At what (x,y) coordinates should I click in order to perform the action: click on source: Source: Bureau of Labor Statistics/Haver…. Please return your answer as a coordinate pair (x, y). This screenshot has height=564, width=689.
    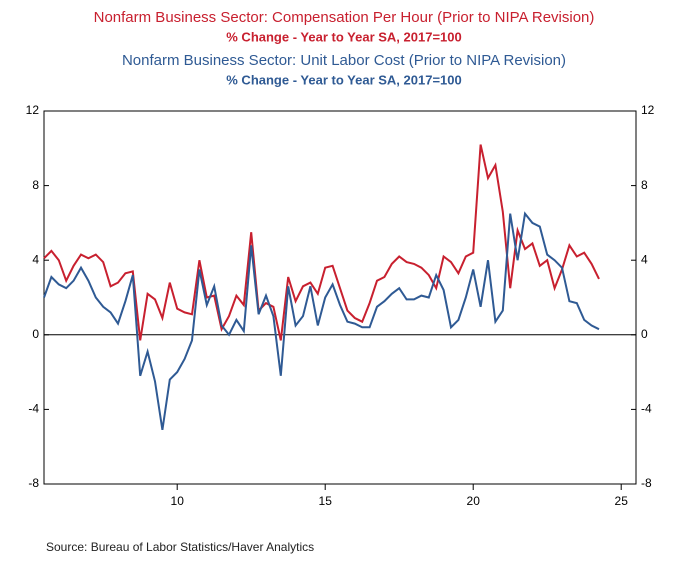
    Looking at the image, I should click on (180, 547).